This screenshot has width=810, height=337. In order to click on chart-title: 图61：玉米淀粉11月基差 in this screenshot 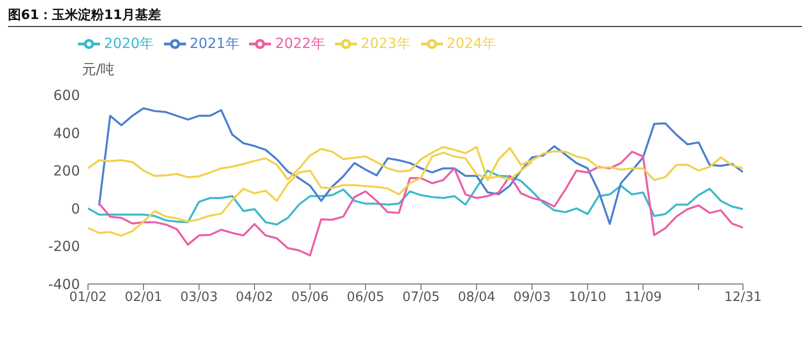, I will do `click(405, 17)`.